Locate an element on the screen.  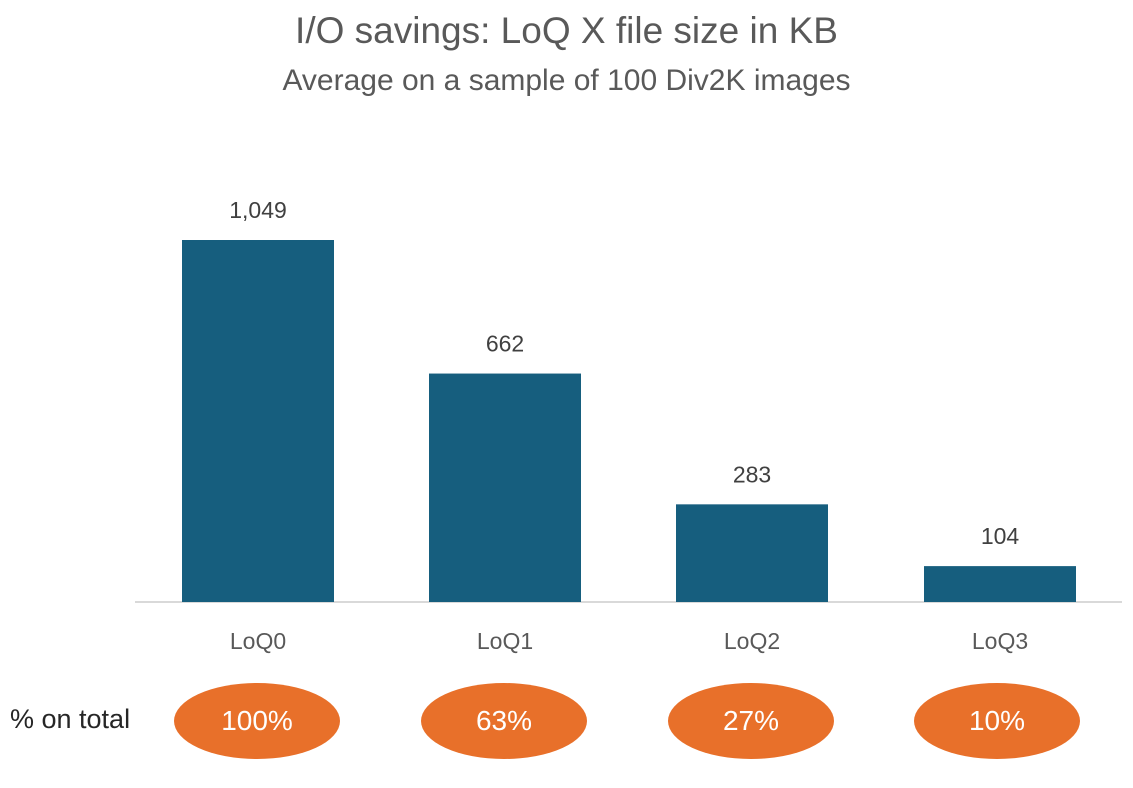
x-tick-label-loq0: LoQ0 is located at coordinates (258, 641).